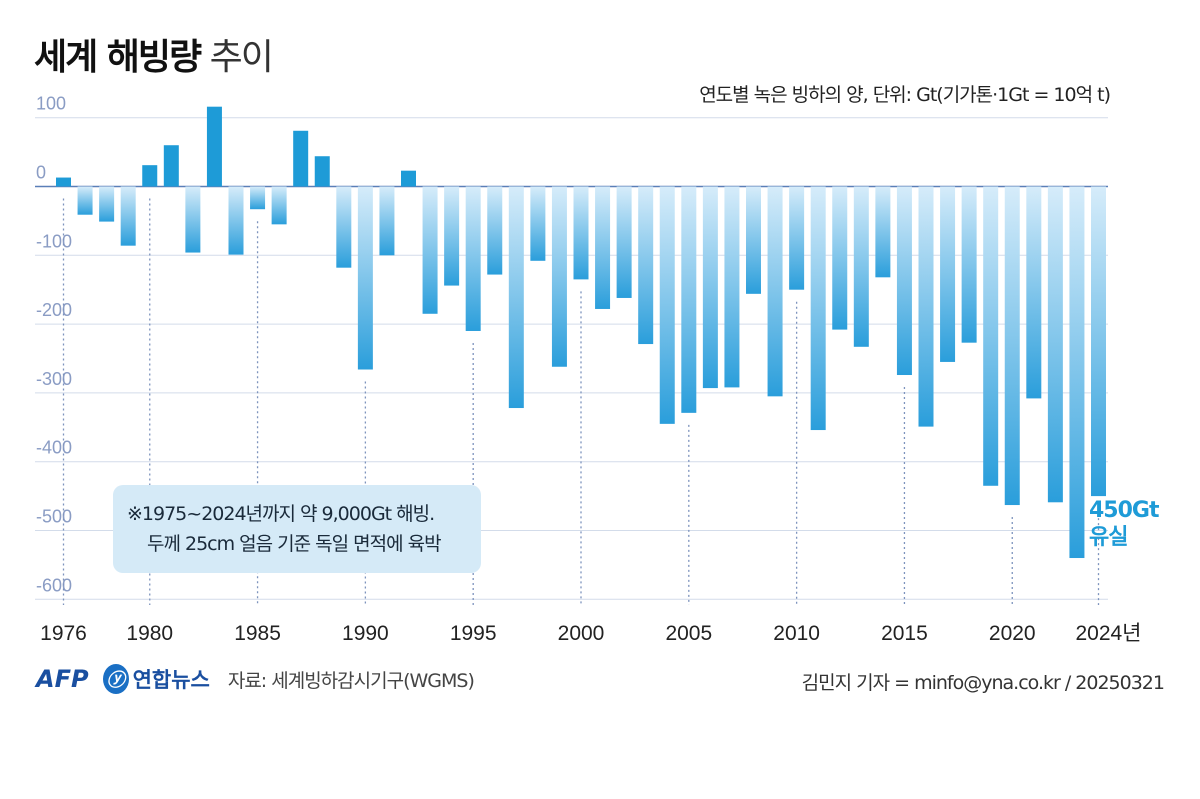  I want to click on x-tick-label: 2010, so click(796, 633).